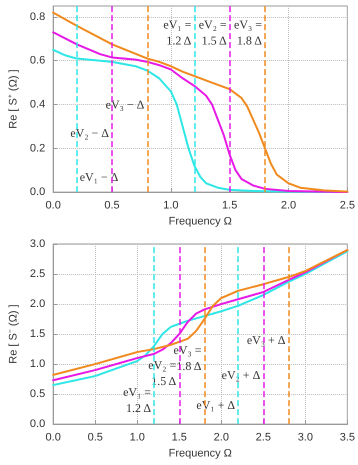 The height and width of the screenshot is (465, 358). Describe the element at coordinates (14, 334) in the screenshot. I see `y-axis-title: Re [ S⁻ (Ω) ]` at that location.